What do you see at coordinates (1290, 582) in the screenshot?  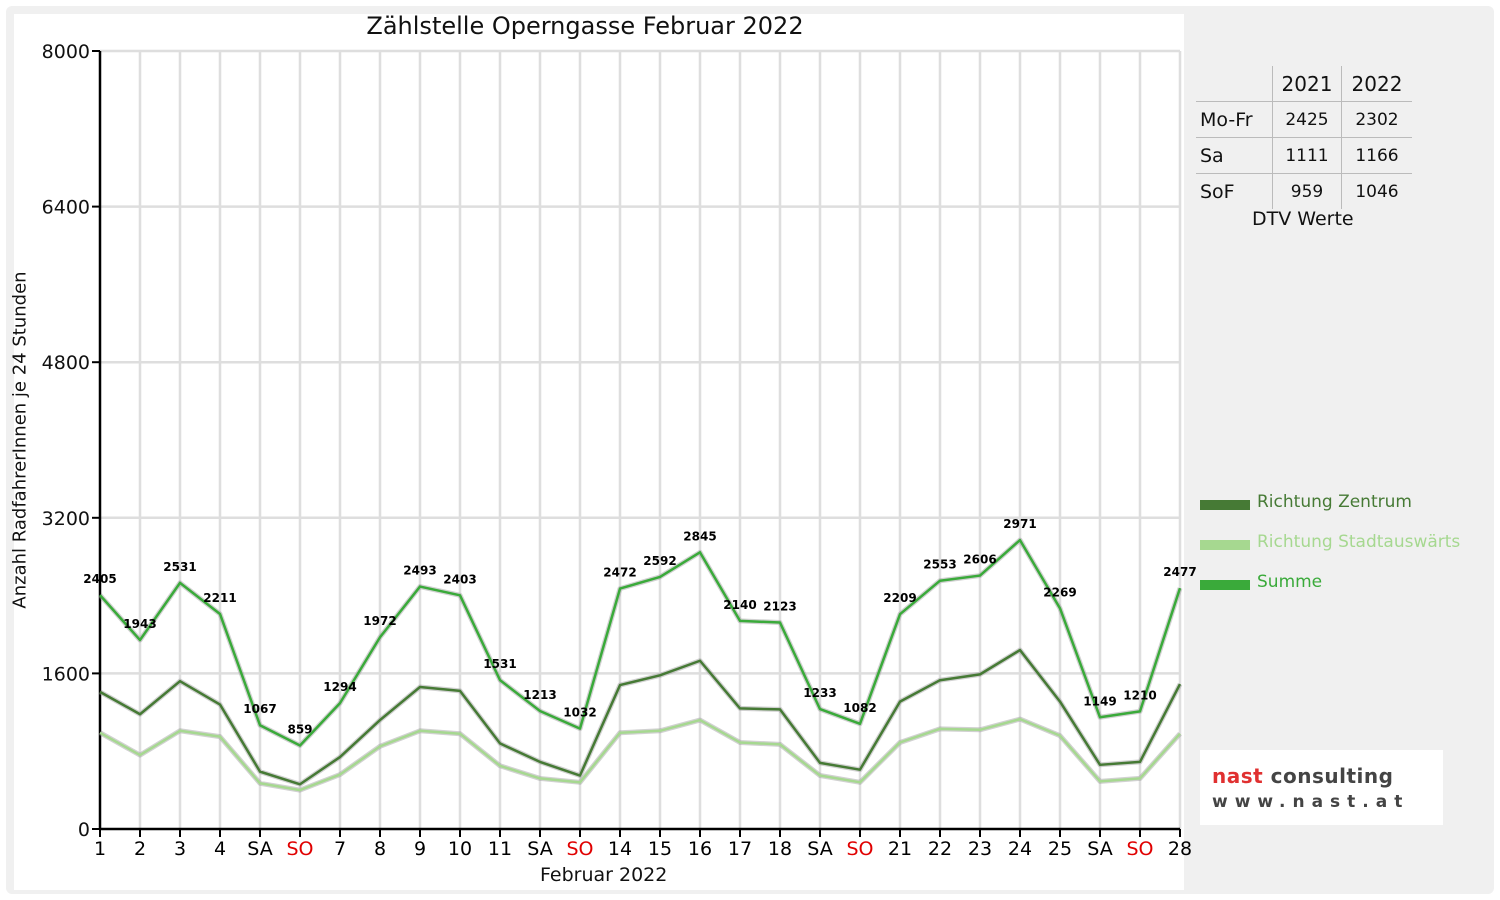 I see `legend-label: Summe` at bounding box center [1290, 582].